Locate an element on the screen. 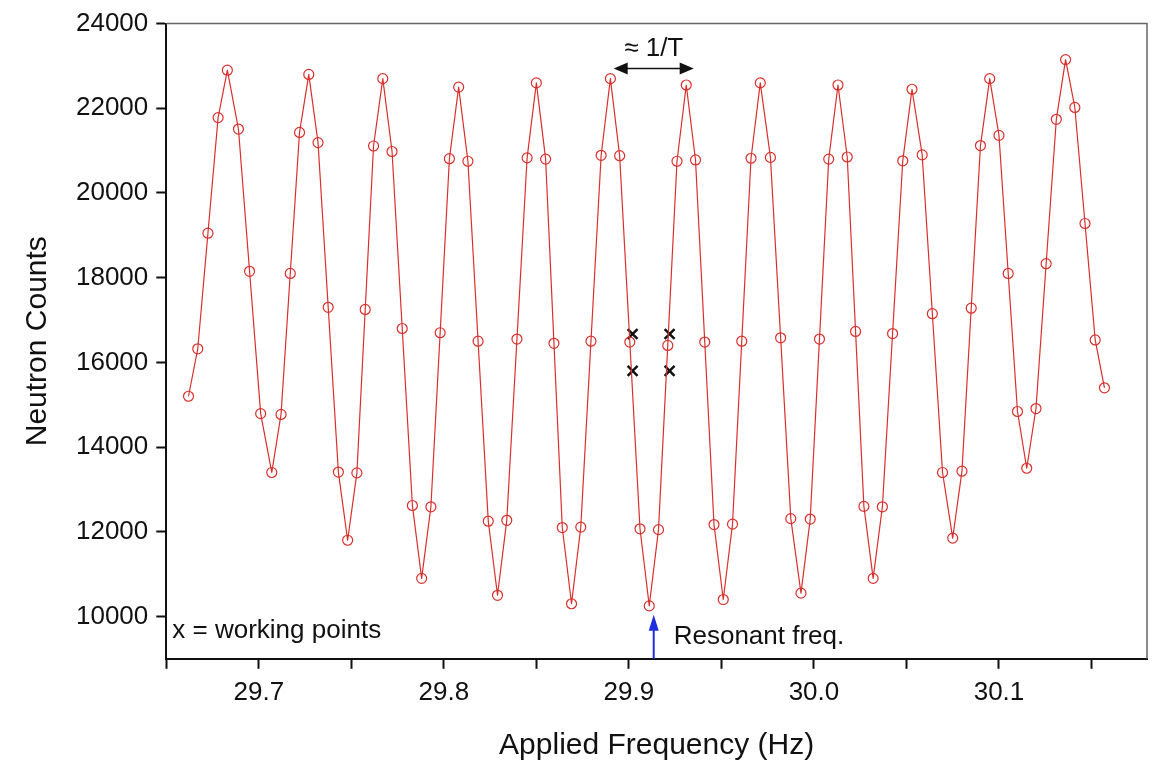 This screenshot has width=1159, height=782. y-tick-label: 20000 is located at coordinates (112, 191).